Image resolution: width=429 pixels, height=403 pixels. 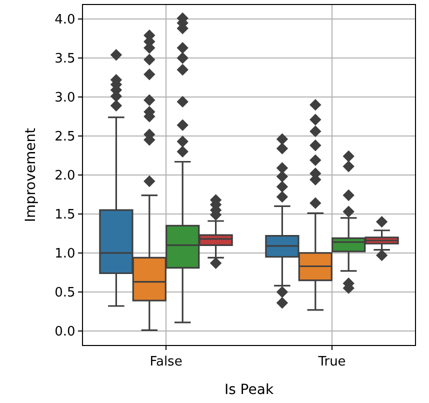 I want to click on y-tick-label: 2.0, so click(x=65, y=176).